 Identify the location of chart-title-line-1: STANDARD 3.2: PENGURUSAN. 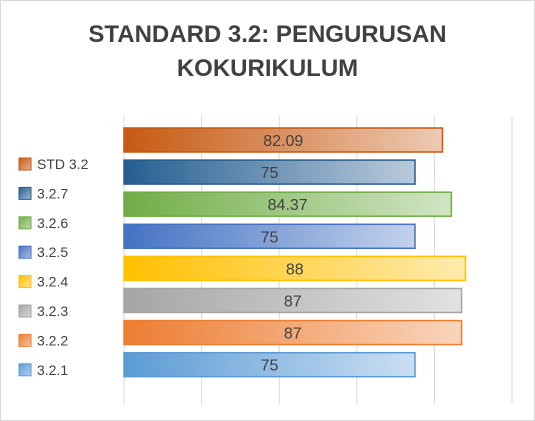
(267, 34).